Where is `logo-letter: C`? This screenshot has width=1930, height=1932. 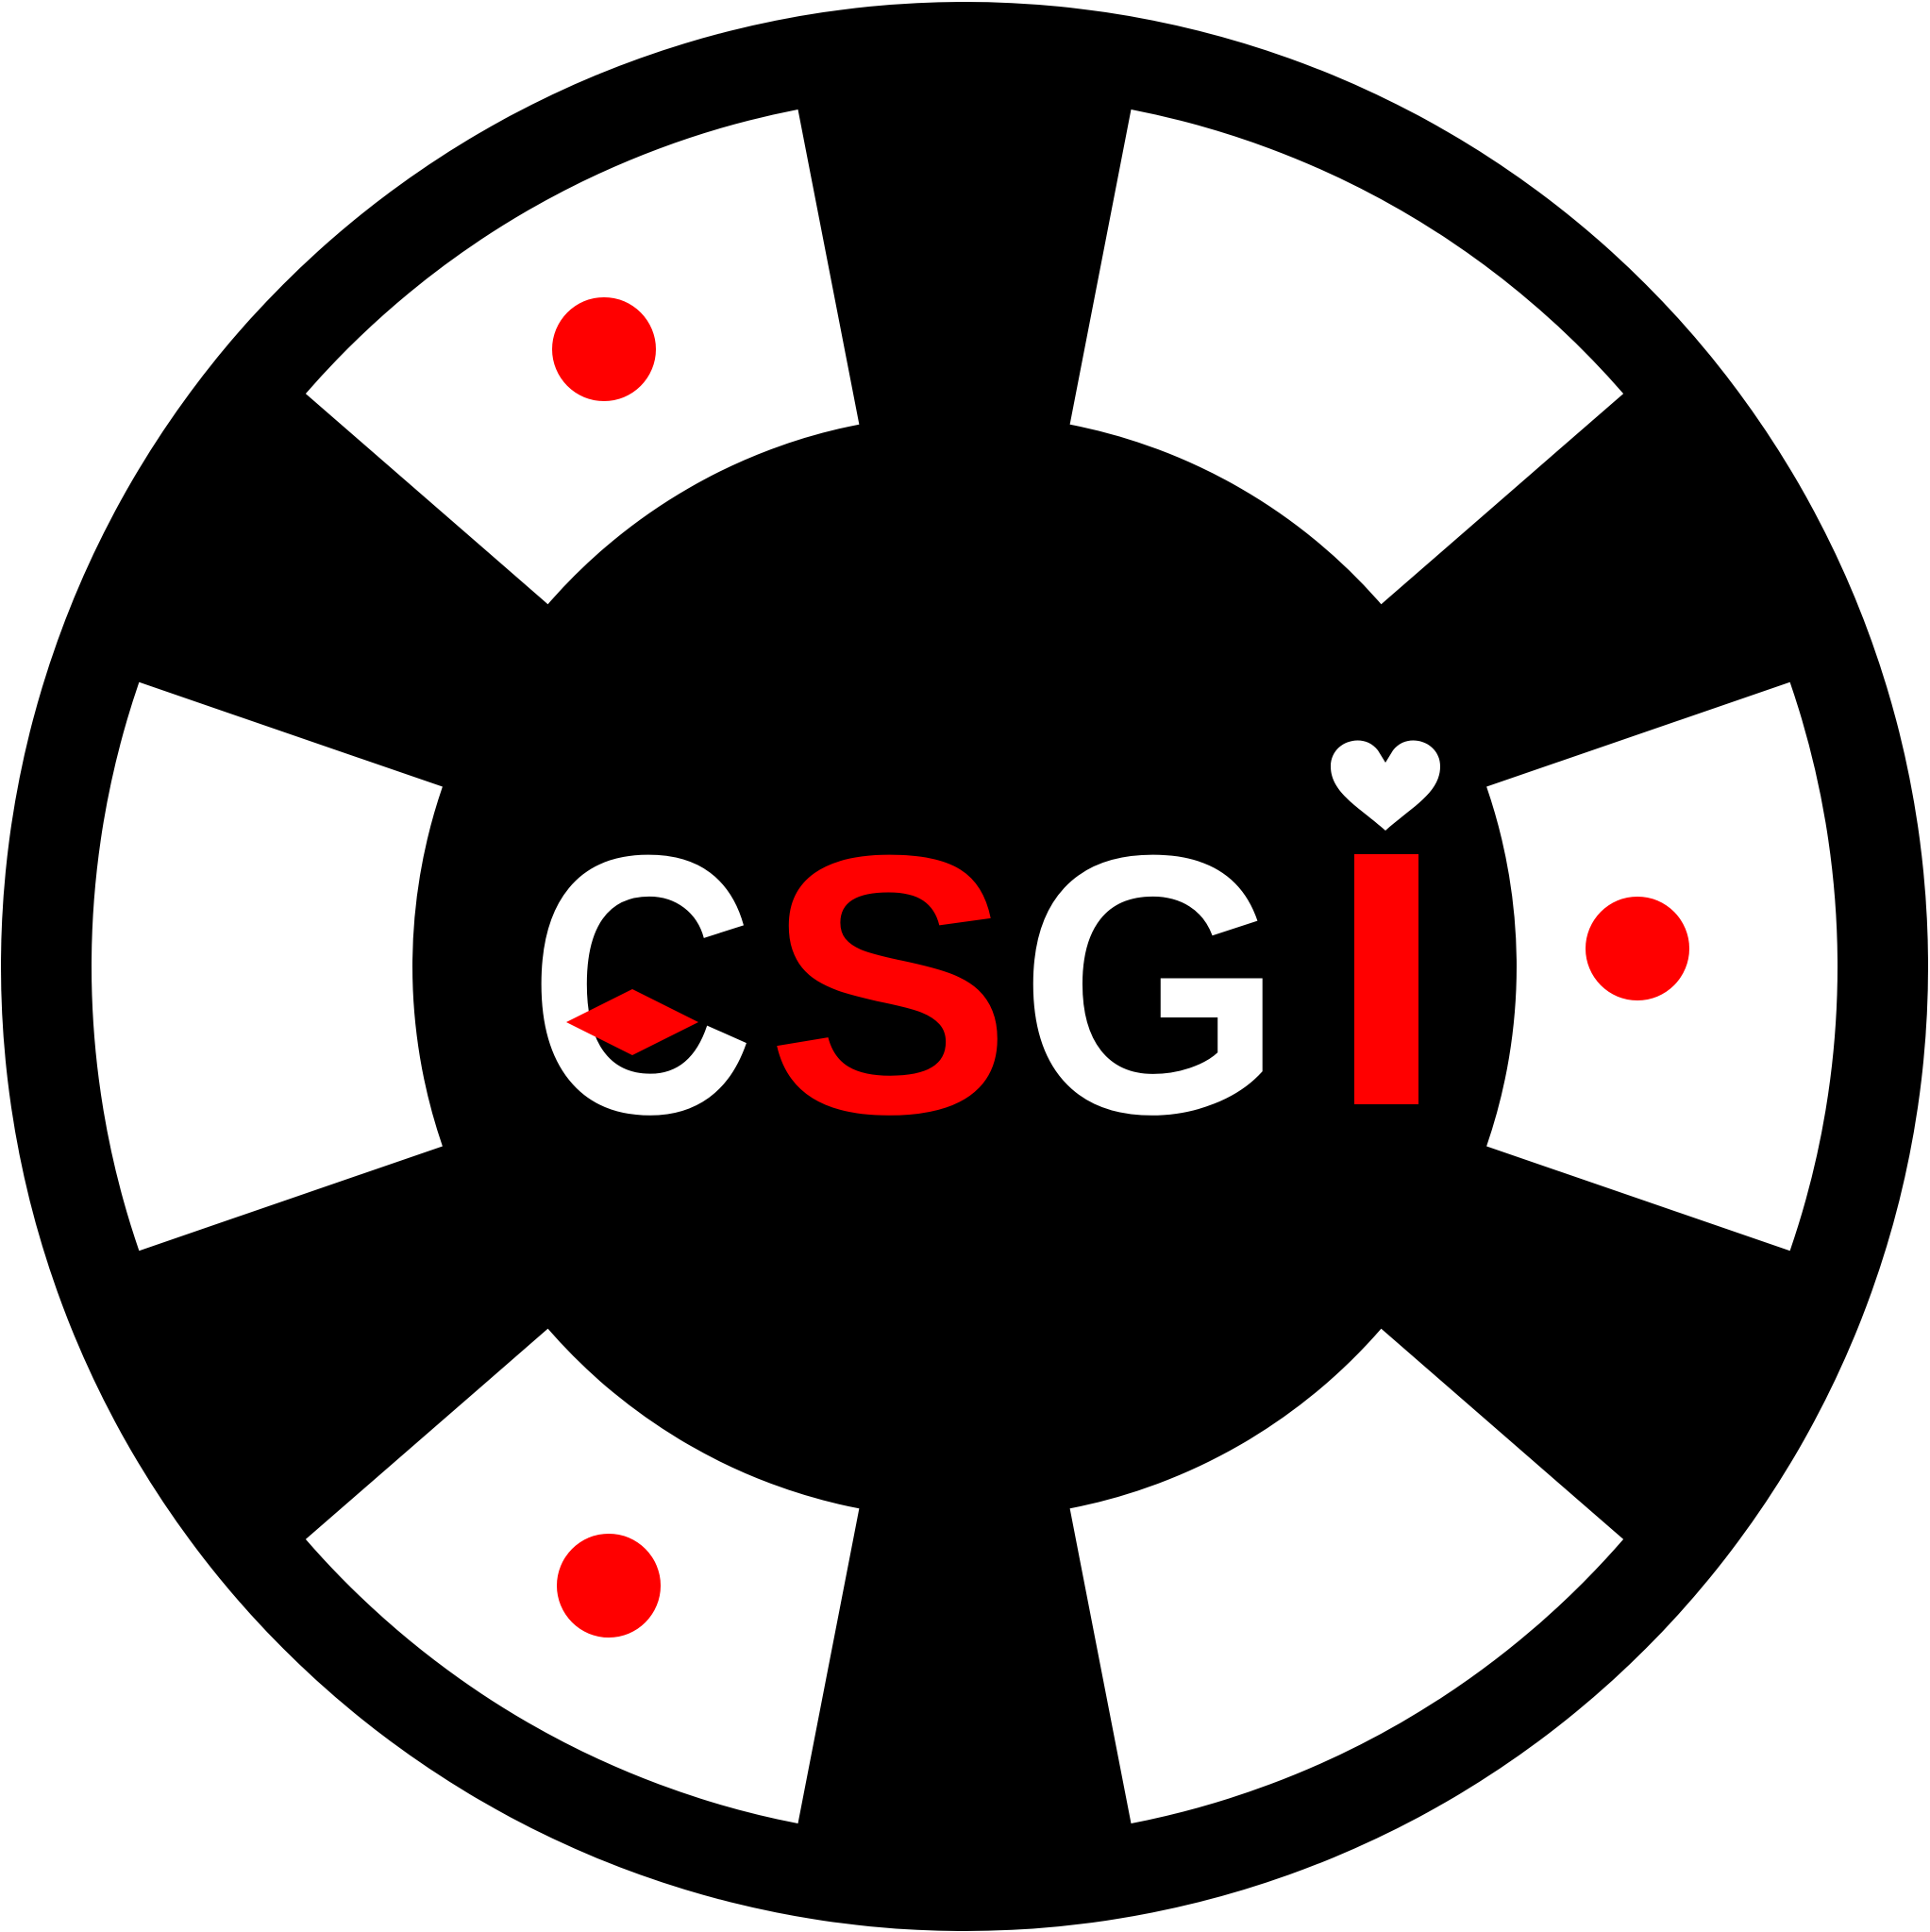
logo-letter: C is located at coordinates (642, 985).